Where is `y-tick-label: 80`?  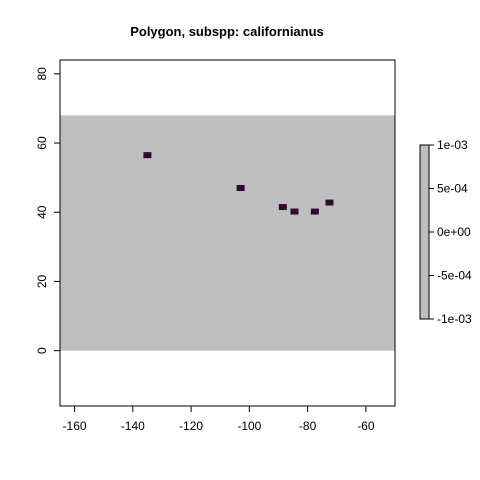
y-tick-label: 80 is located at coordinates (42, 74).